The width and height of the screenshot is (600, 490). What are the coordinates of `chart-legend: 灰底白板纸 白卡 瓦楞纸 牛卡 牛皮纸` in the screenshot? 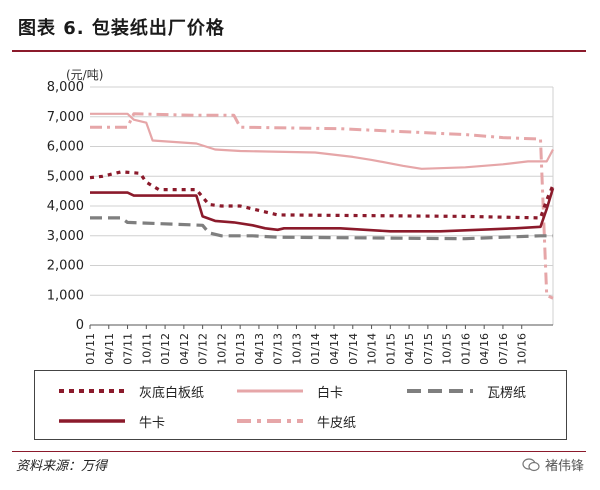 It's located at (300, 405).